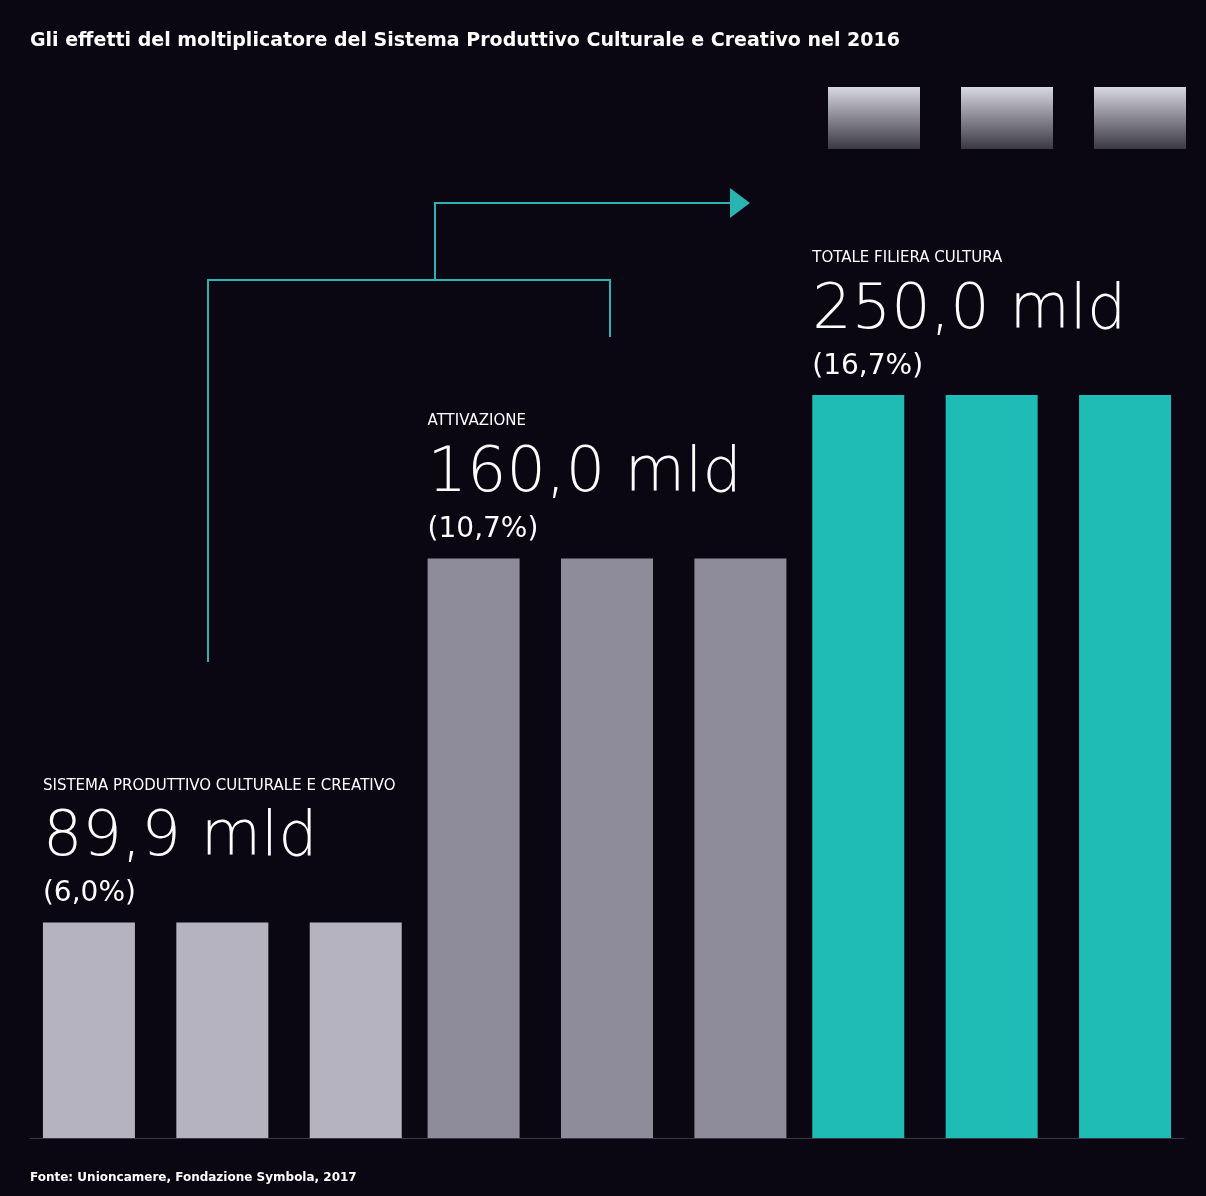 This screenshot has width=1206, height=1196. What do you see at coordinates (476, 420) in the screenshot?
I see `annotation: ATTIVAZIONE` at bounding box center [476, 420].